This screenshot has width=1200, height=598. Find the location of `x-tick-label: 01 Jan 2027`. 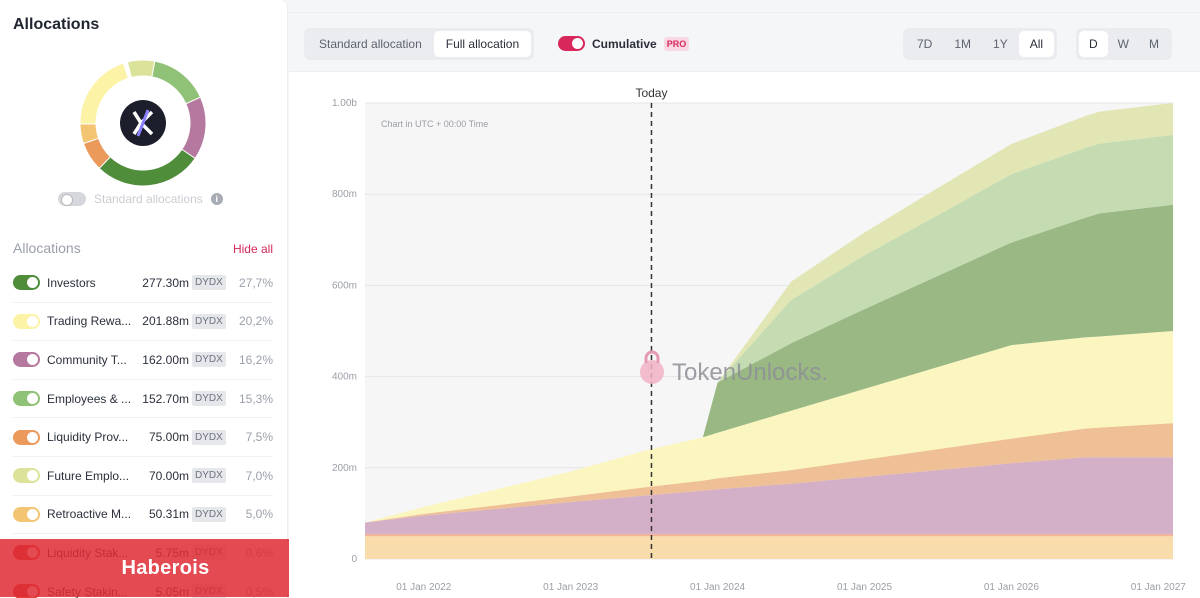

x-tick-label: 01 Jan 2027 is located at coordinates (1158, 587).